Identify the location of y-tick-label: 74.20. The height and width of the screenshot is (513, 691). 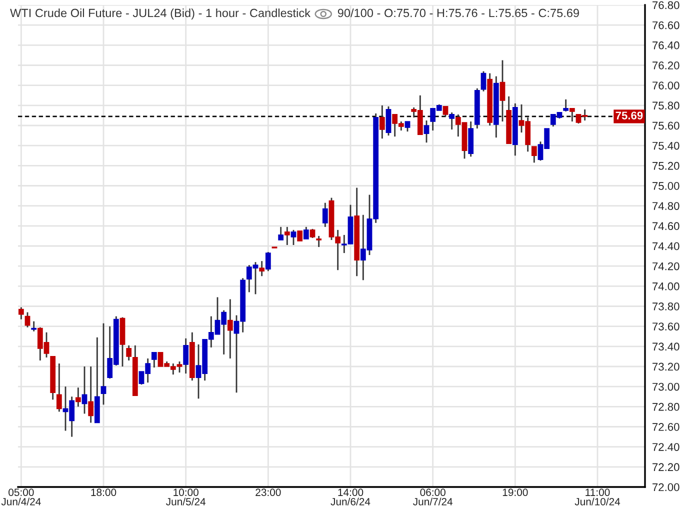
(666, 266).